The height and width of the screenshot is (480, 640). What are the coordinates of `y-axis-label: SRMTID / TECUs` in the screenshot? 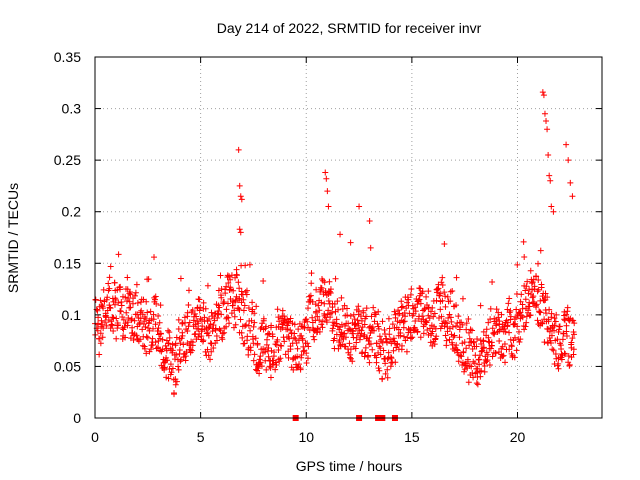 It's located at (13, 238).